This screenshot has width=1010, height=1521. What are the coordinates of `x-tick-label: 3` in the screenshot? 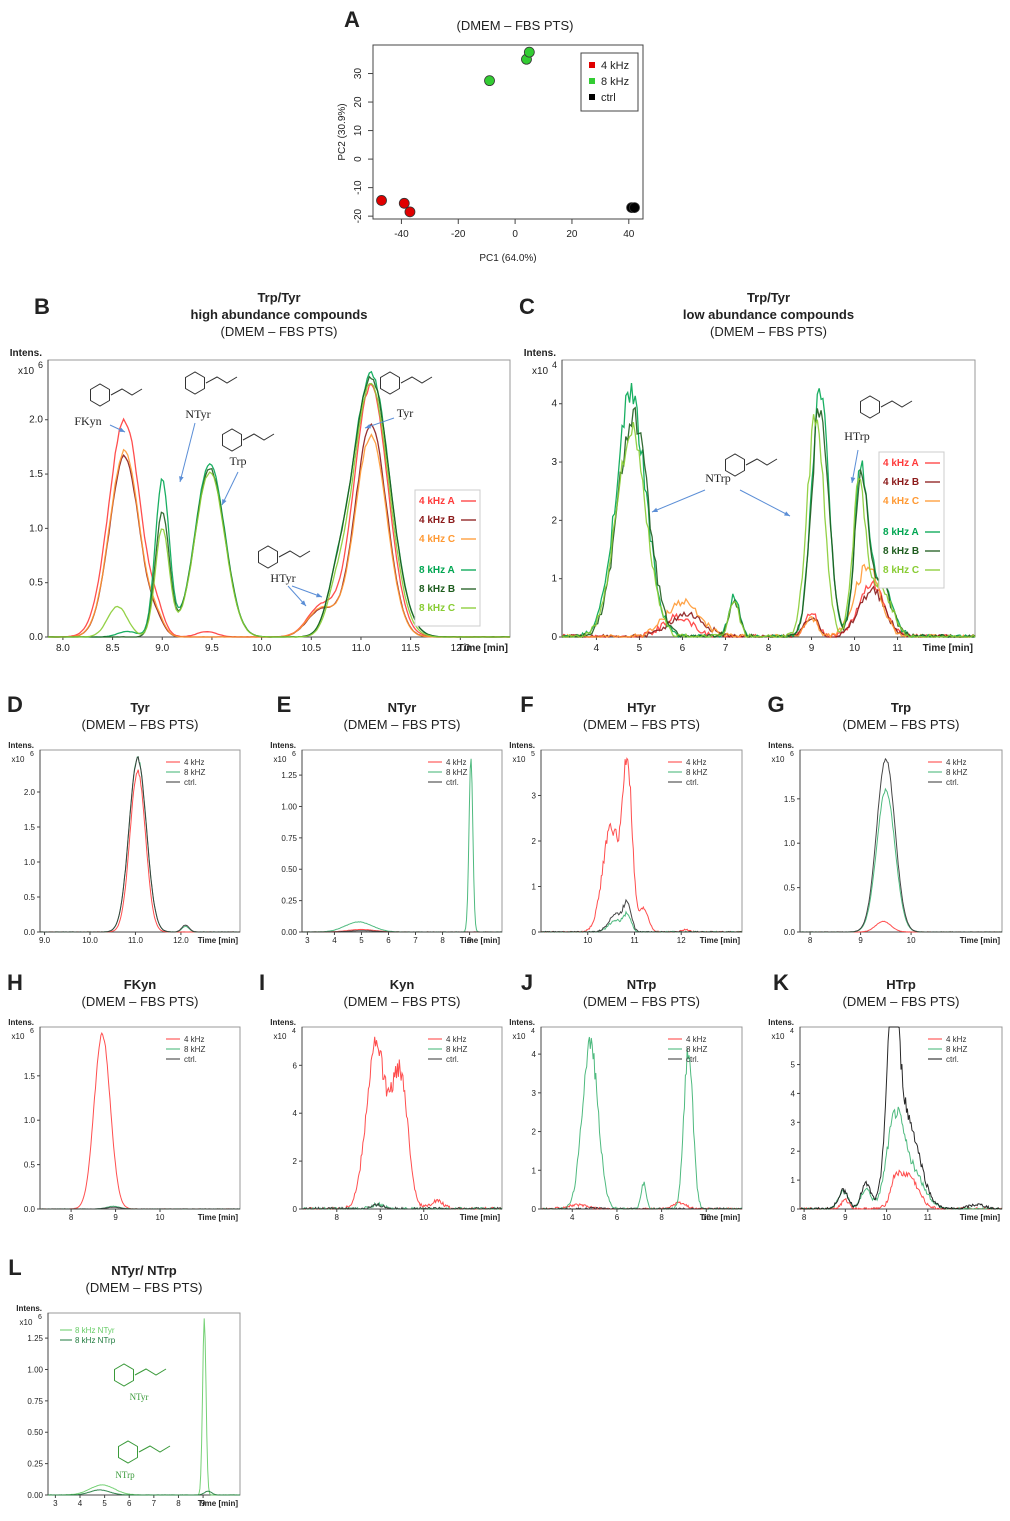 It's located at (307, 940).